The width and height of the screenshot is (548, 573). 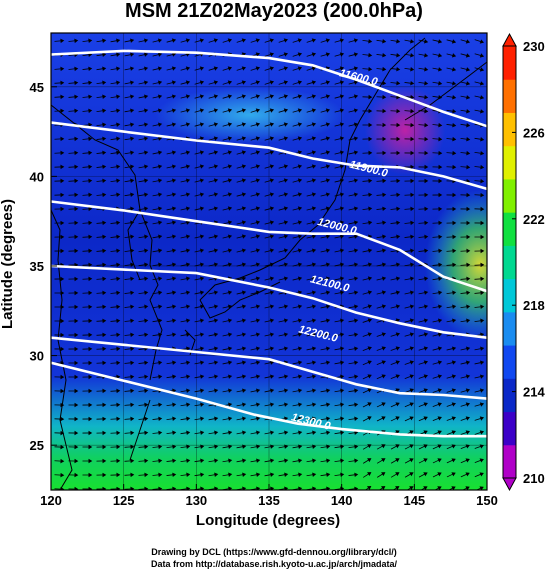 I want to click on colorbar-tick-label: 226, so click(x=534, y=132).